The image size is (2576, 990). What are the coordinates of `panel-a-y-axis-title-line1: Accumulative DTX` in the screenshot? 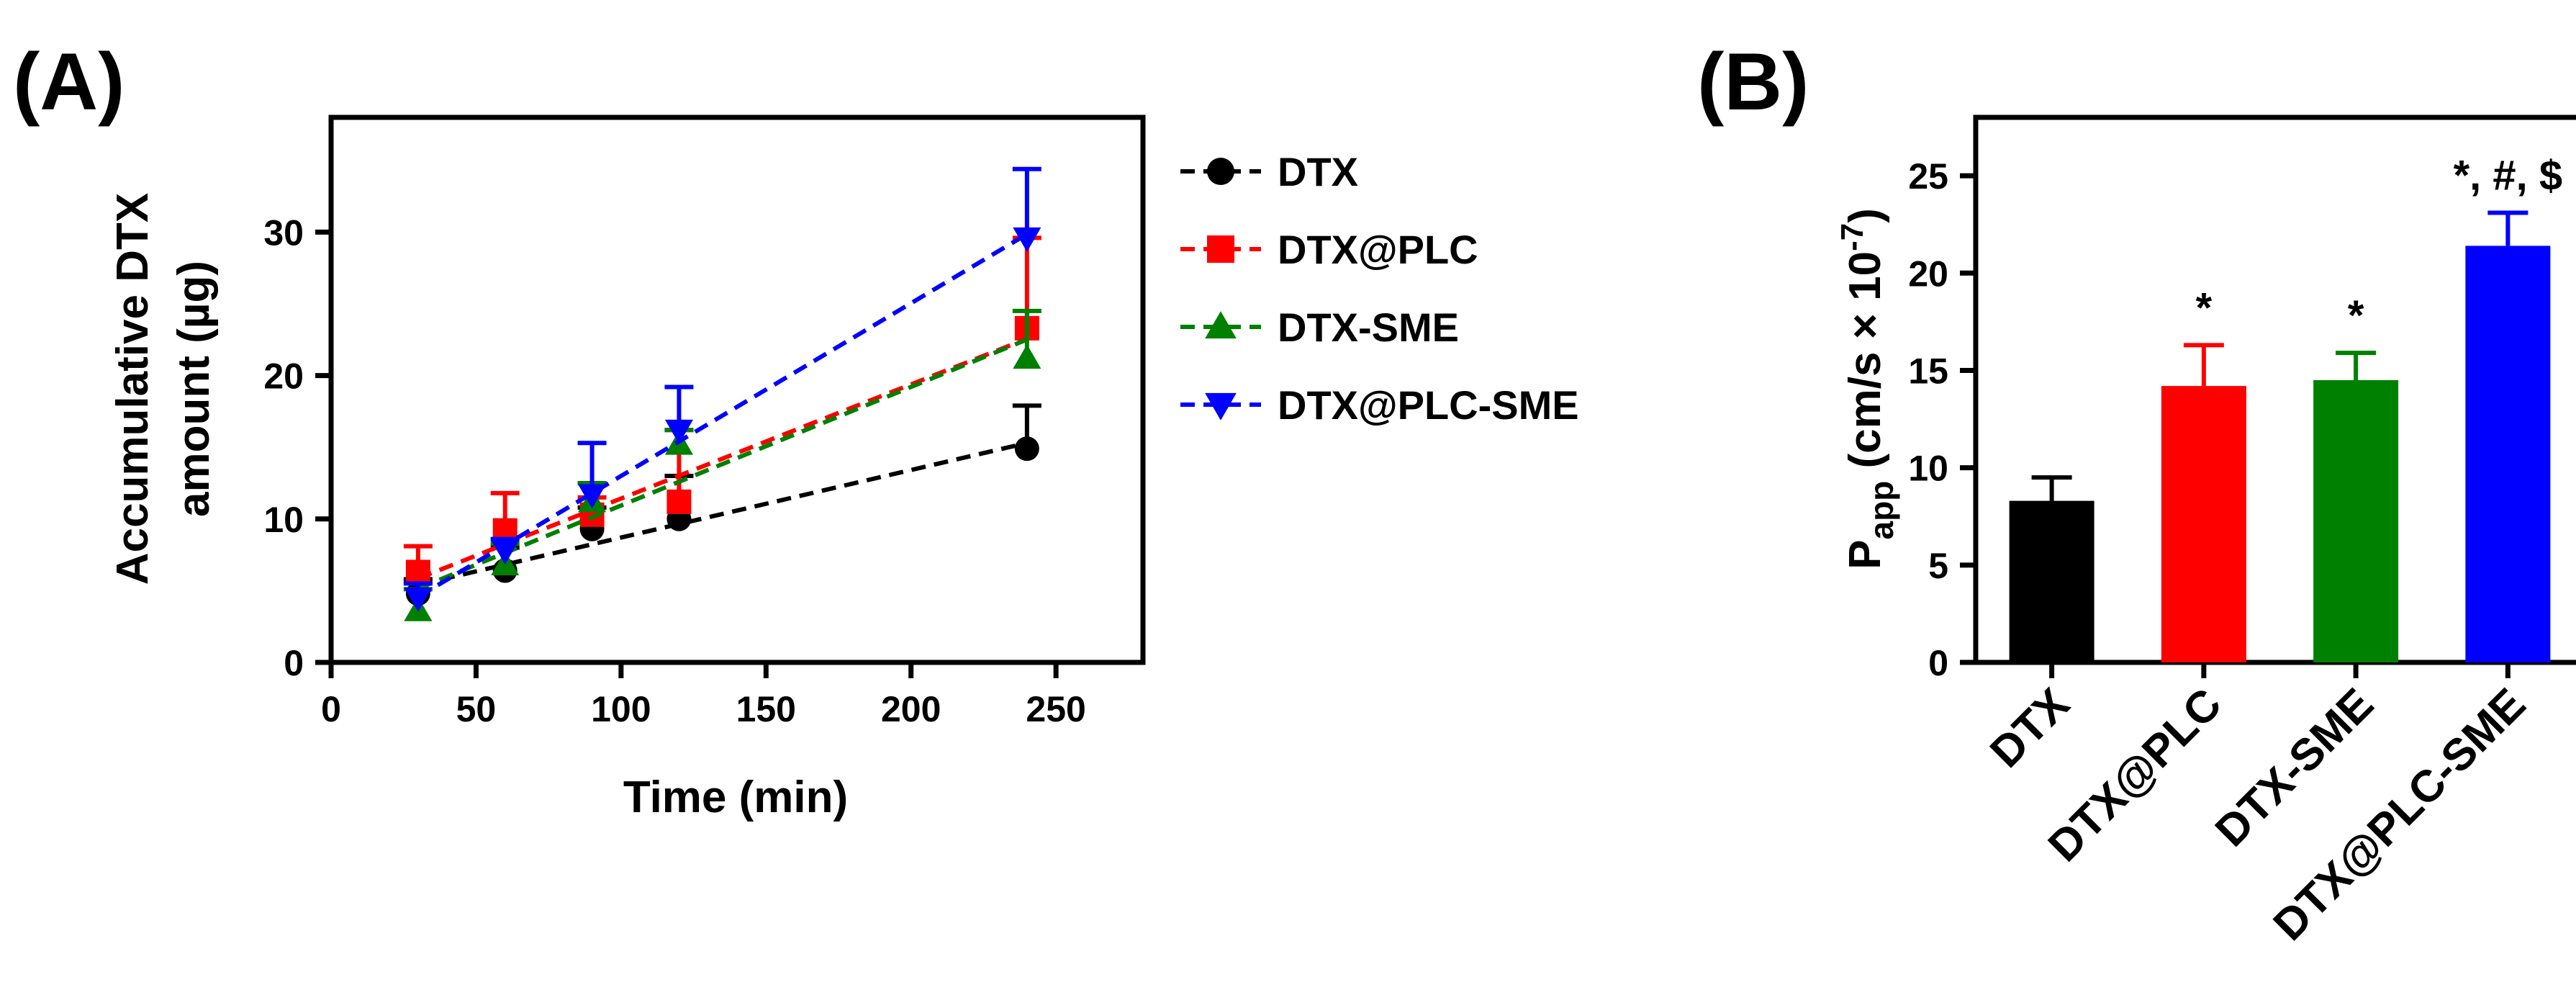 It's located at (133, 389).